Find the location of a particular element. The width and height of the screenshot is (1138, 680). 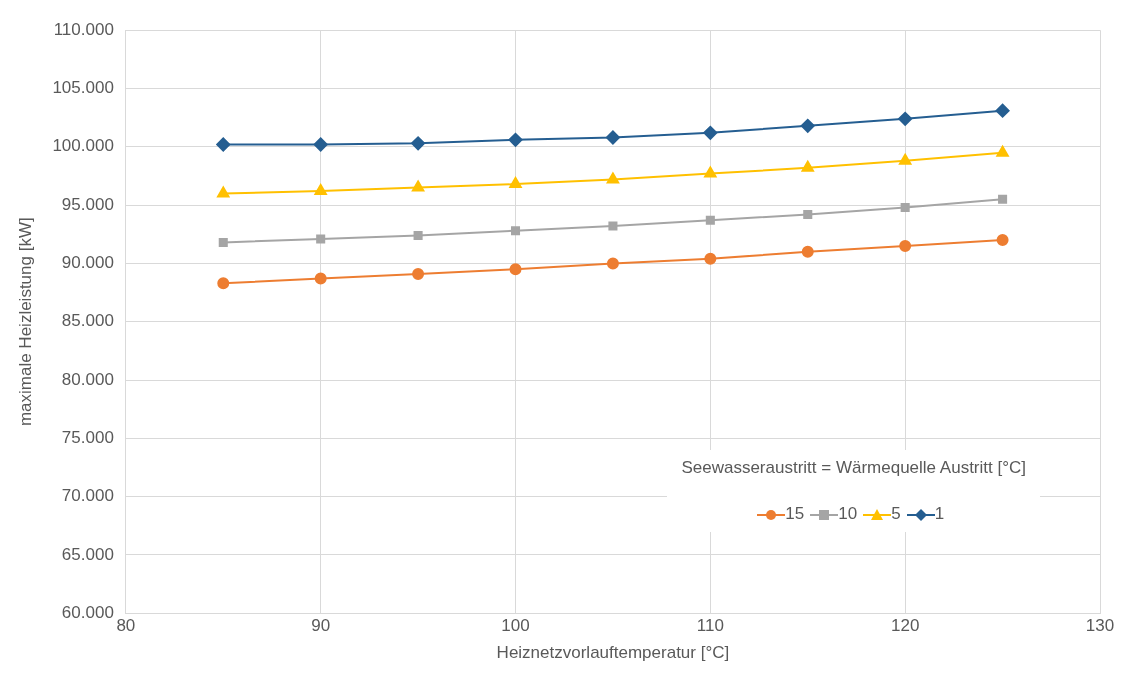

y-tick-label: 70.000 is located at coordinates (87, 496).